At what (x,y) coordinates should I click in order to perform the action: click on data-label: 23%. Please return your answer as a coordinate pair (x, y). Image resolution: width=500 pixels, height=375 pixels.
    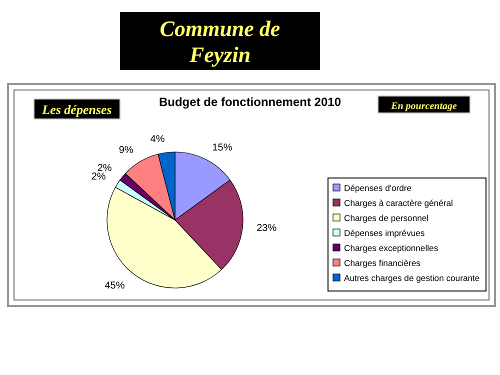
    Looking at the image, I should click on (266, 228).